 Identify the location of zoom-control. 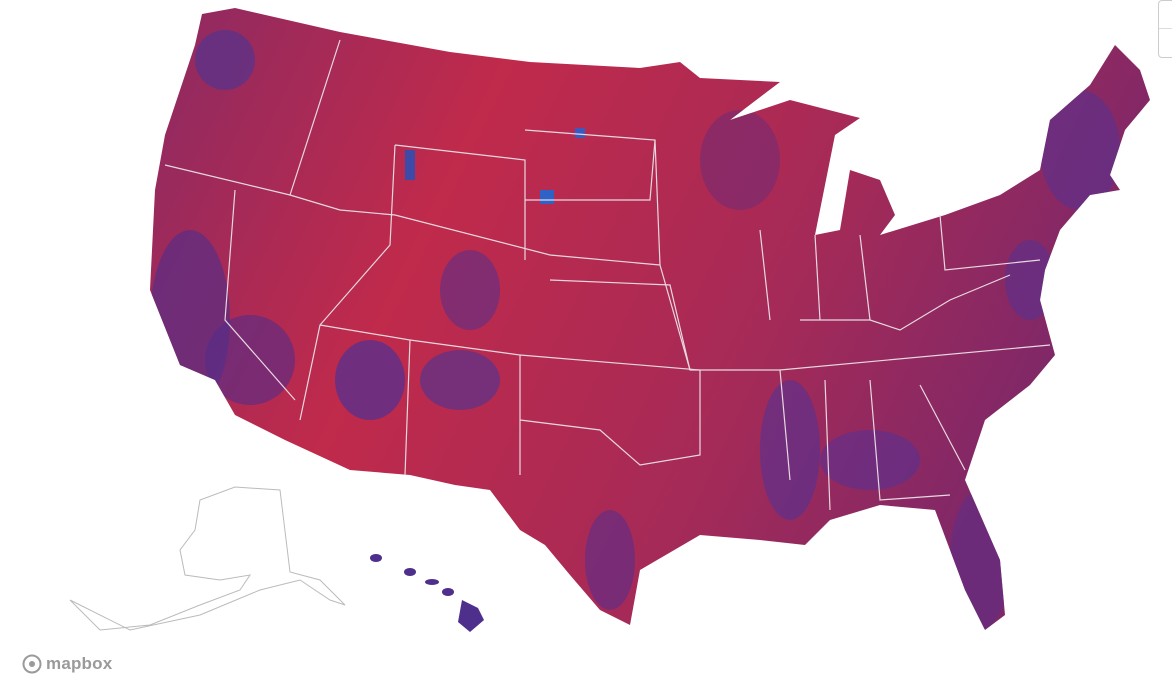
(1165, 29).